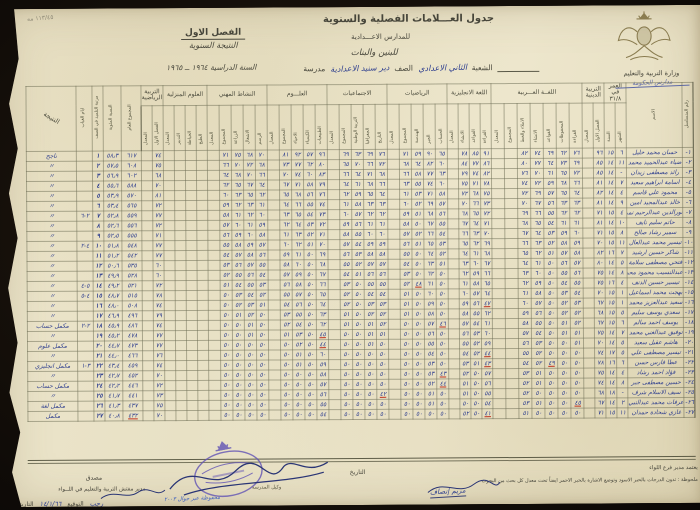 The width and height of the screenshot is (700, 510). I want to click on pe-cell: ٧٨, so click(158, 296).